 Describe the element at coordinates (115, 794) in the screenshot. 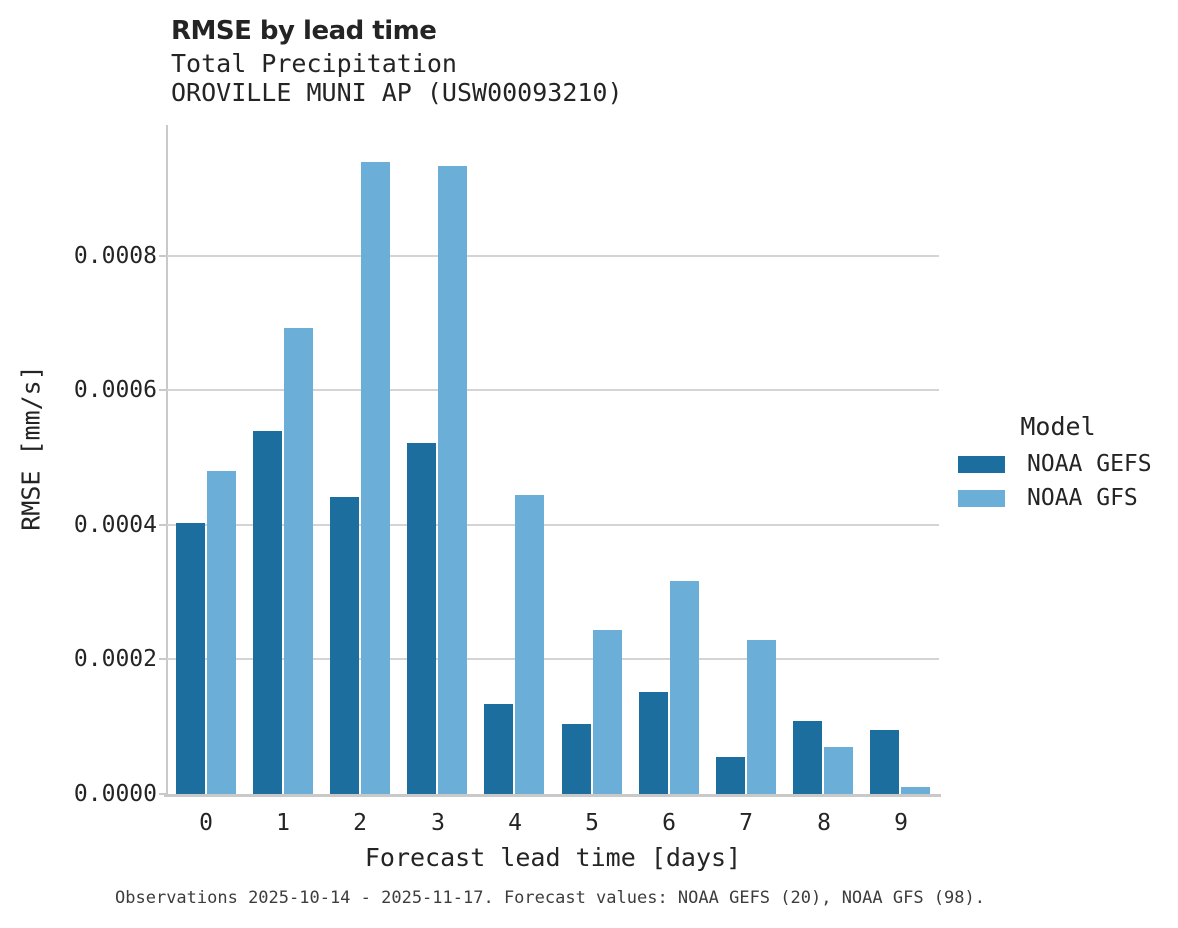

I see `y-tick-label: 0.0000` at that location.